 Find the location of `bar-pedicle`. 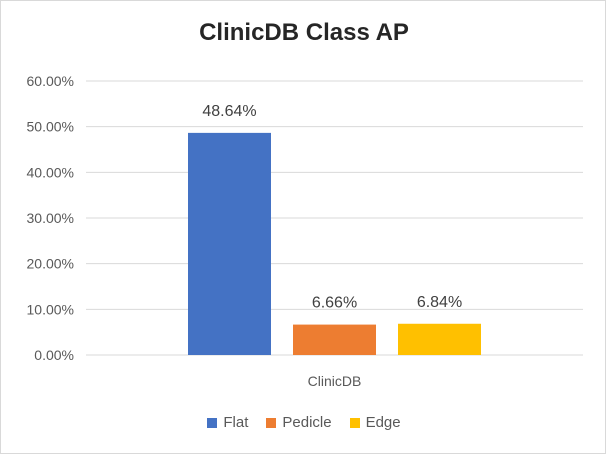

bar-pedicle is located at coordinates (334, 339).